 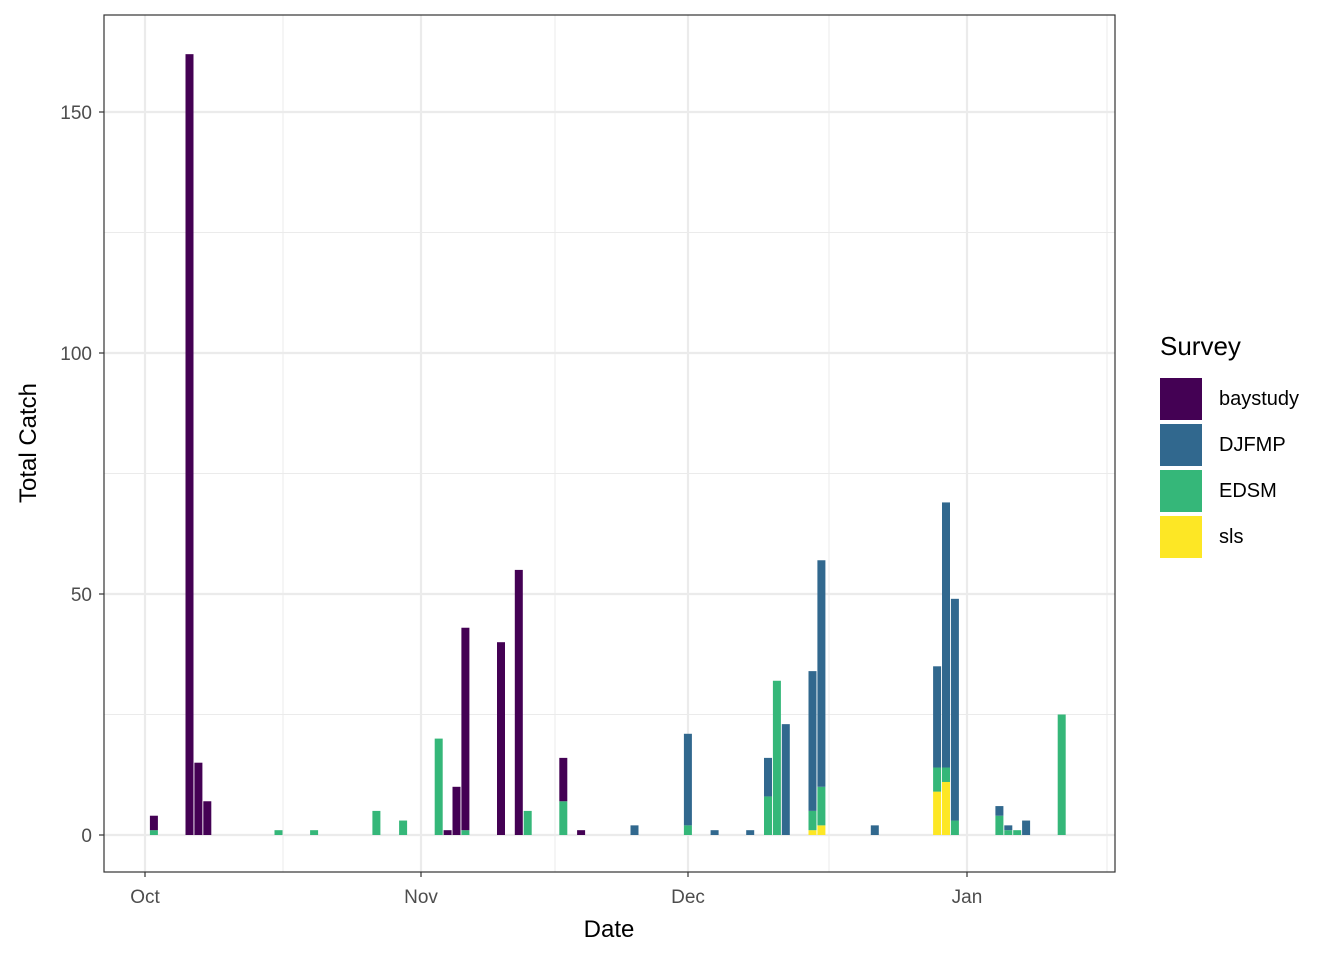 I want to click on y-tick-label: 0, so click(x=86, y=836).